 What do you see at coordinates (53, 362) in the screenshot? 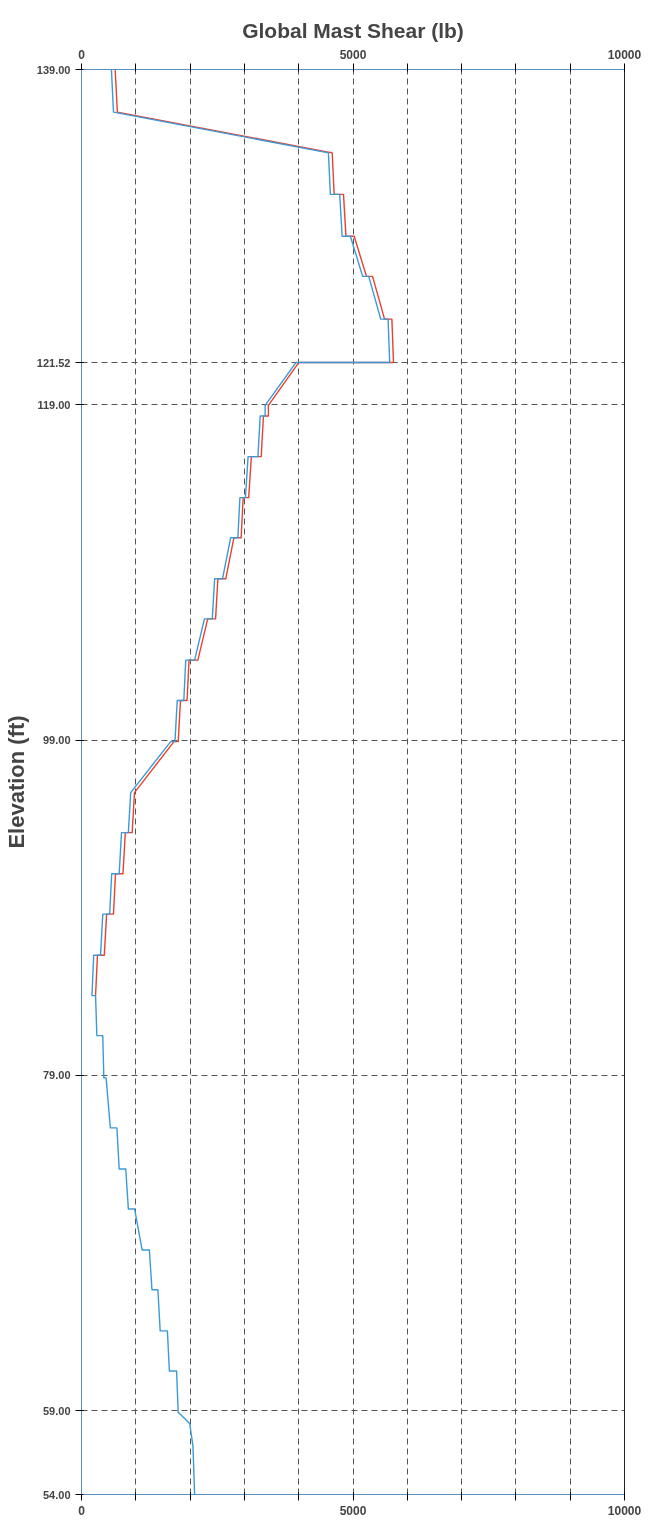
I see `y-tick-label: 121.52` at bounding box center [53, 362].